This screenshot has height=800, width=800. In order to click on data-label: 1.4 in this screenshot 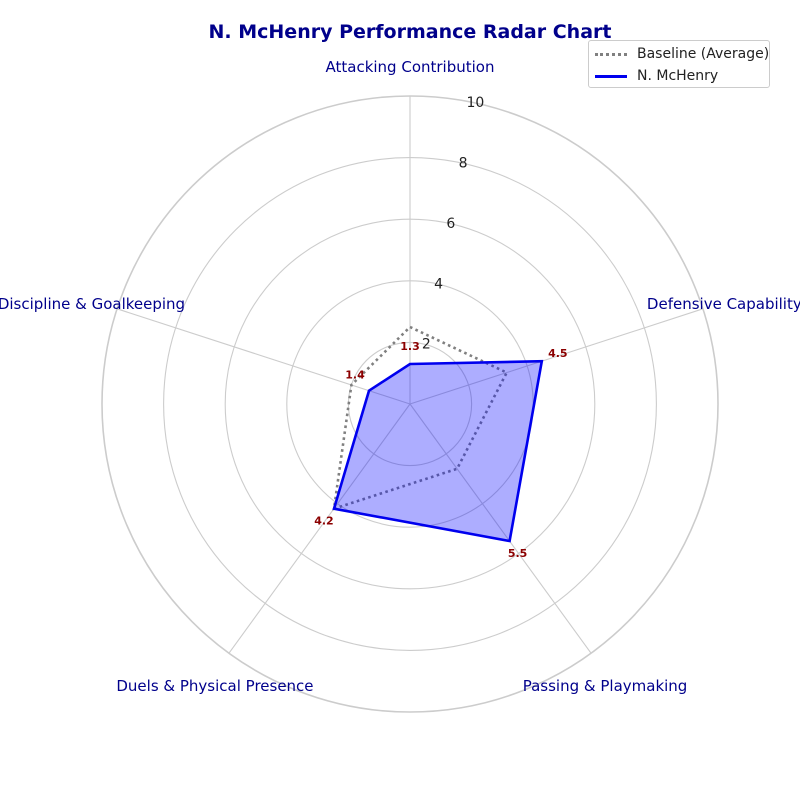, I will do `click(355, 375)`.